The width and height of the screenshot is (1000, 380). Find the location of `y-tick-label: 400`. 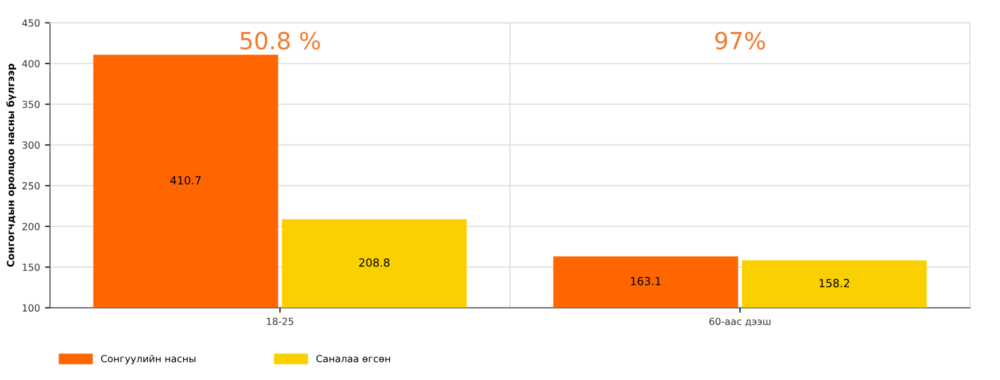

y-tick-label: 400 is located at coordinates (31, 64).